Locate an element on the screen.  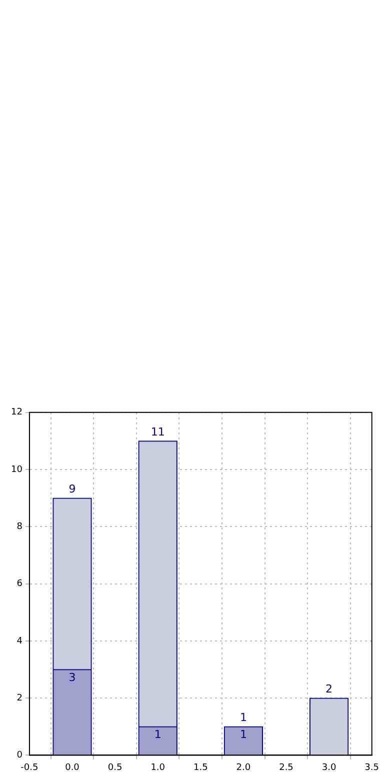
y-tick-label: 2 is located at coordinates (19, 698).